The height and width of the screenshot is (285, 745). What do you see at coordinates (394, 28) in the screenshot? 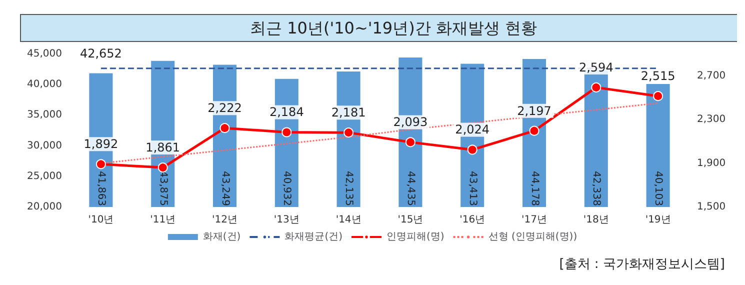
I see `chart-title: 최근 10년('10~'19년)간 화재발생 현황` at bounding box center [394, 28].